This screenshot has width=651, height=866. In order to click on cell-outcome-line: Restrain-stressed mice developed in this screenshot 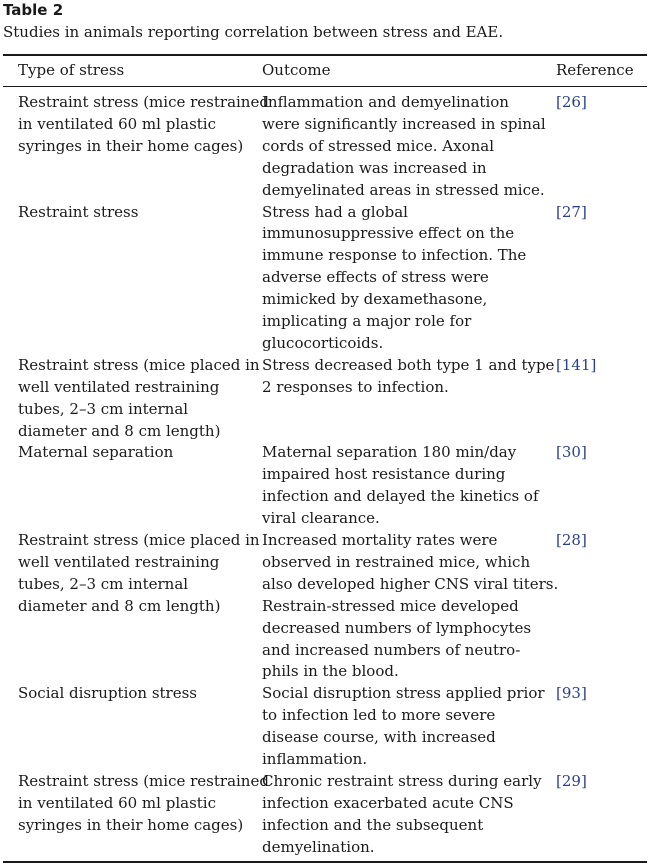, I will do `click(390, 605)`.